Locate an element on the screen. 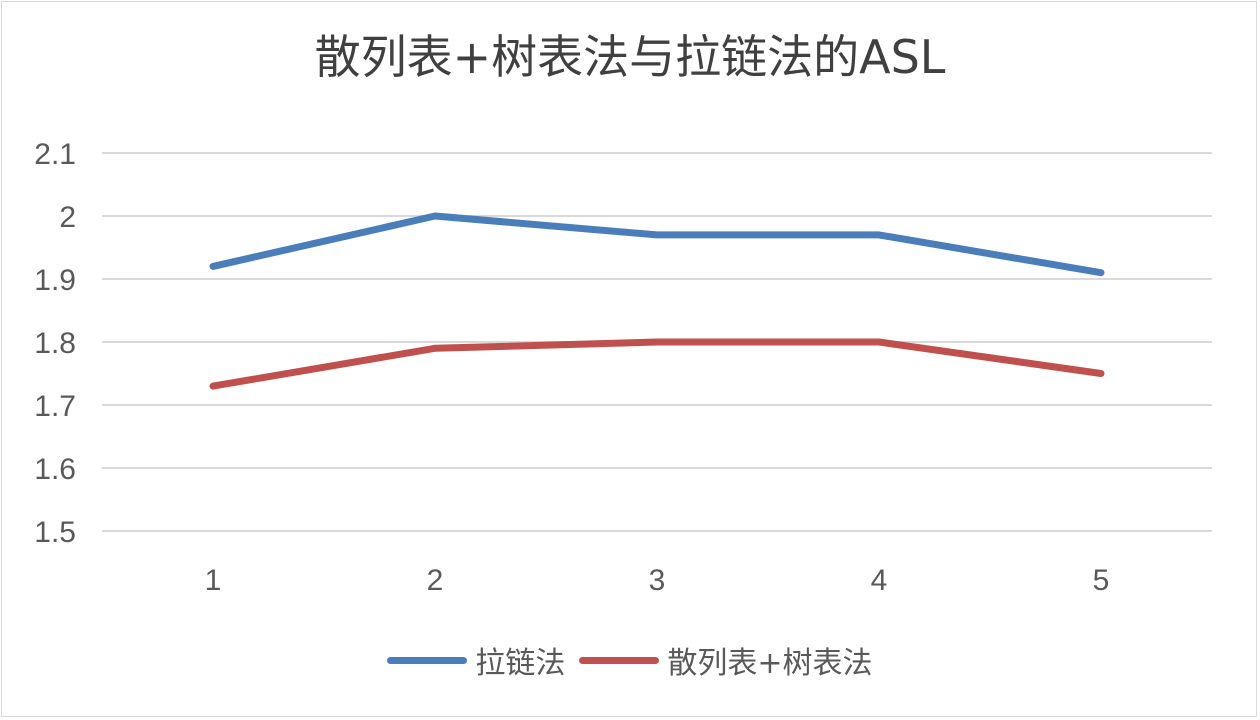  chart-title: 散列表+树表法与拉链法的ASL is located at coordinates (630, 57).